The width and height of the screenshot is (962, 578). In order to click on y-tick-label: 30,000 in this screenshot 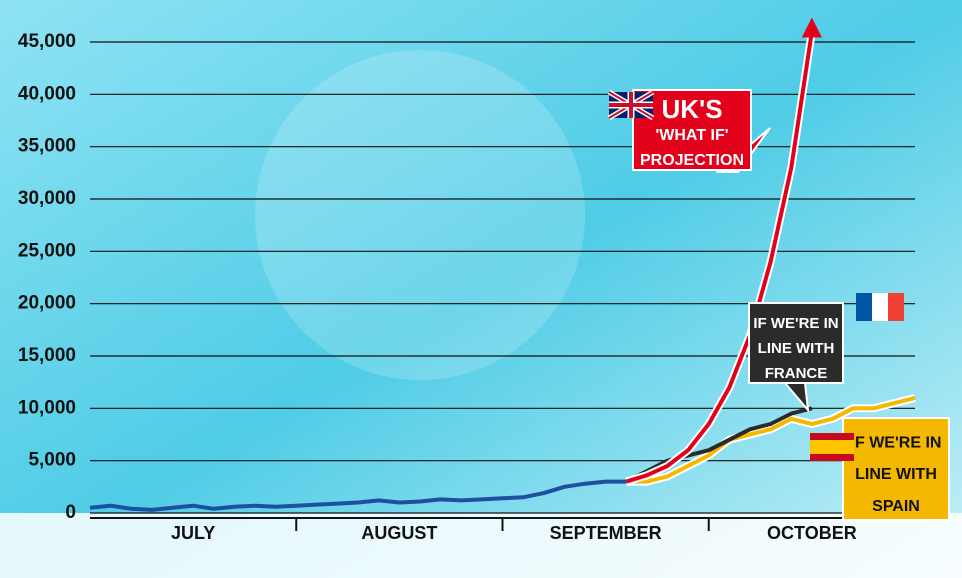, I will do `click(47, 198)`.